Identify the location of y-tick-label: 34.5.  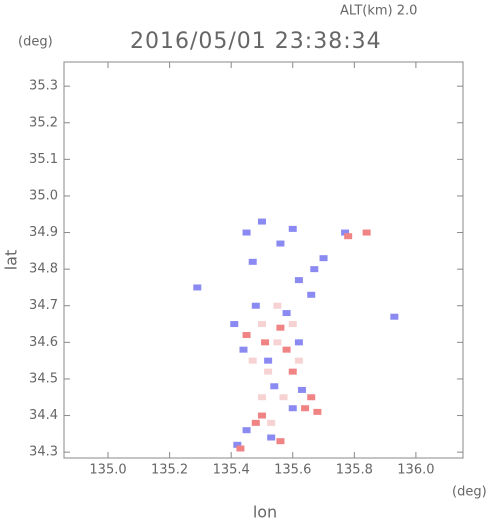
(43, 378).